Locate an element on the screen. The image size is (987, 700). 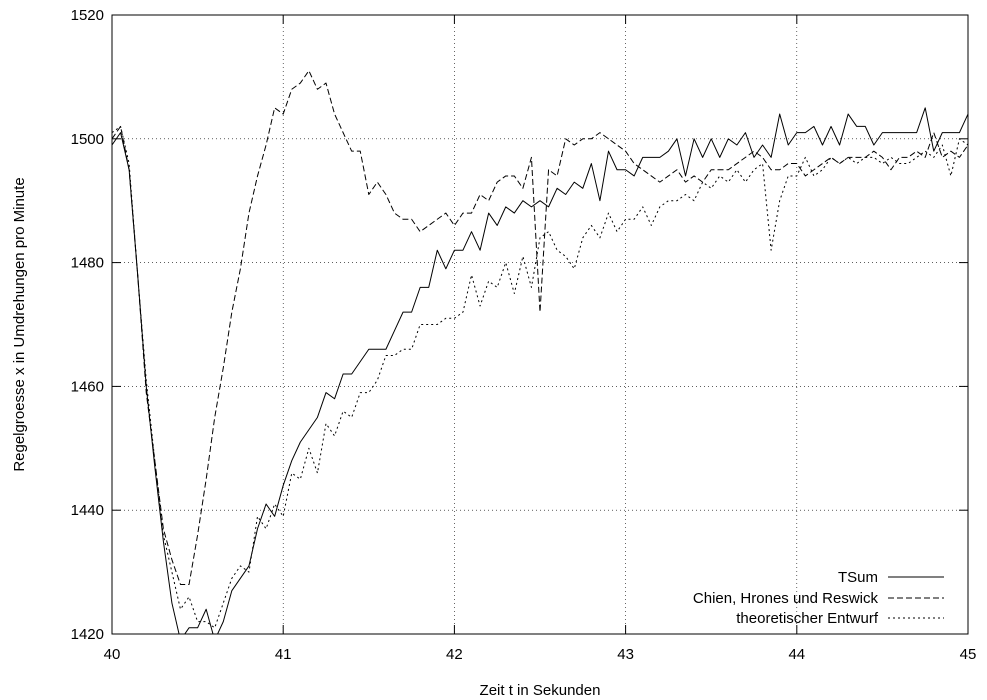
x-axis-title: Zeit t in Sekunden is located at coordinates (540, 690).